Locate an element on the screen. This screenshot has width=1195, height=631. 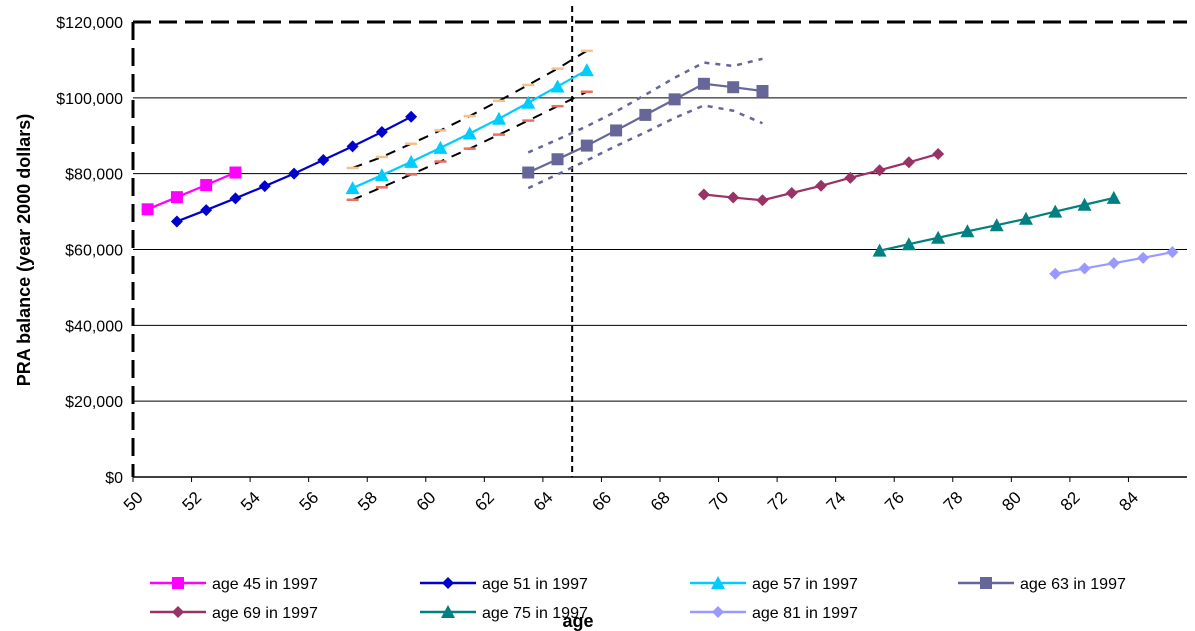
legend-label: age 69 in 1997 is located at coordinates (265, 613).